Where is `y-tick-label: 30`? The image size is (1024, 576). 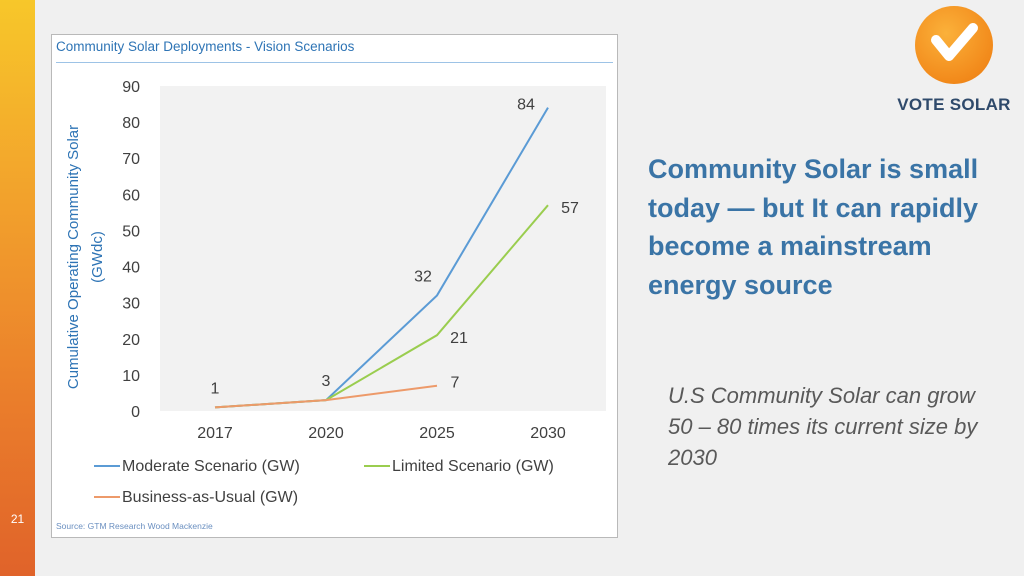
y-tick-label: 30 is located at coordinates (131, 304).